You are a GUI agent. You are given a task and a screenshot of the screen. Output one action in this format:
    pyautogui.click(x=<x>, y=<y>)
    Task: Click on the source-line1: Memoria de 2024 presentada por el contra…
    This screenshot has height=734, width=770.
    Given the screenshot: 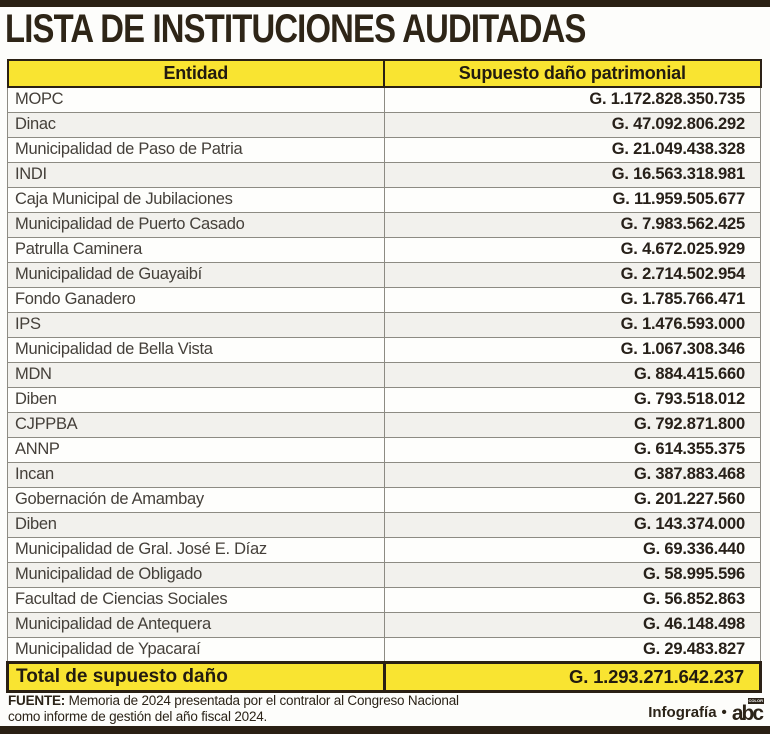 What is the action you would take?
    pyautogui.click(x=262, y=700)
    